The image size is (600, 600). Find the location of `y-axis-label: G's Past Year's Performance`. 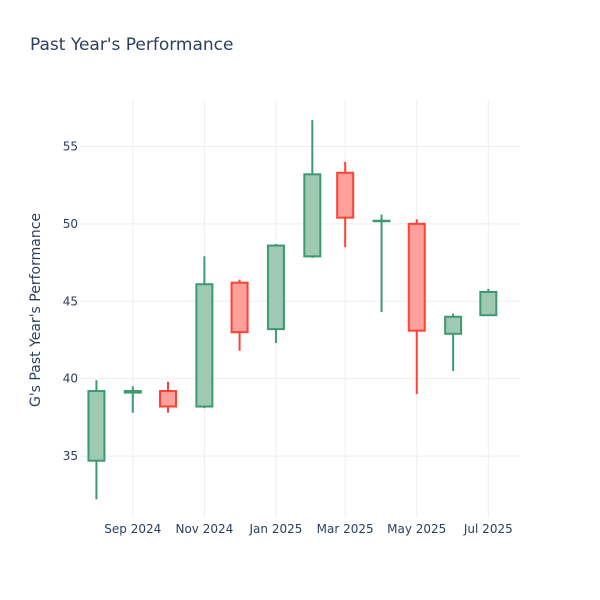

y-axis-label: G's Past Year's Performance is located at coordinates (36, 310).